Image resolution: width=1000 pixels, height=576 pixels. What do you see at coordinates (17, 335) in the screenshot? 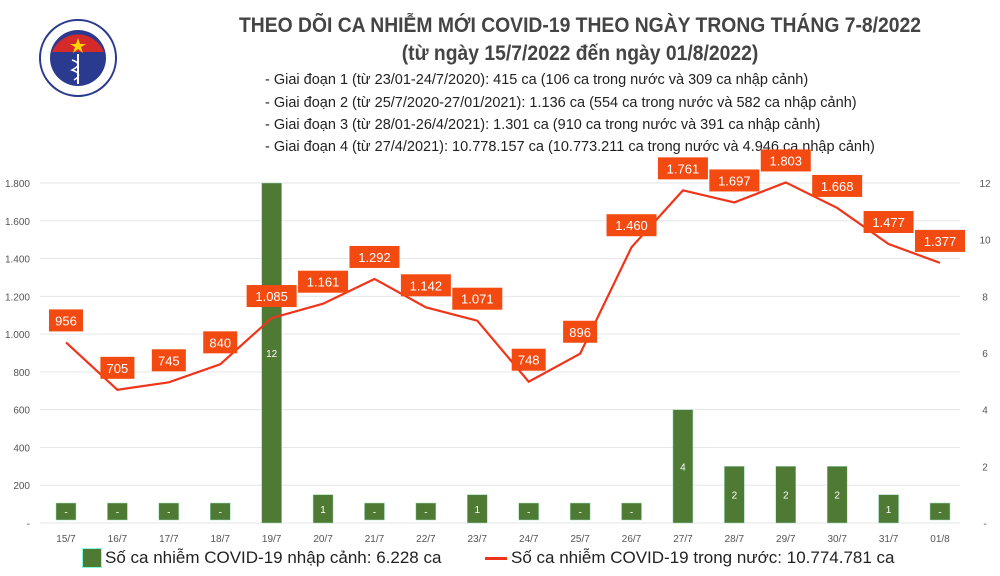
I see `left-axis-tick: 1.000` at bounding box center [17, 335].